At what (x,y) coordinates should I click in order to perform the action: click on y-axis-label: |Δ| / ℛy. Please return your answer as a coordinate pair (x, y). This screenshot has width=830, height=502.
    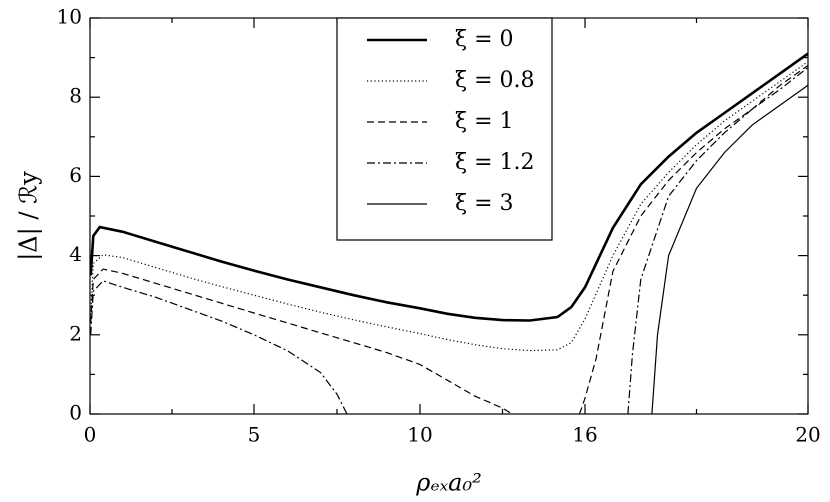
    Looking at the image, I should click on (29, 216).